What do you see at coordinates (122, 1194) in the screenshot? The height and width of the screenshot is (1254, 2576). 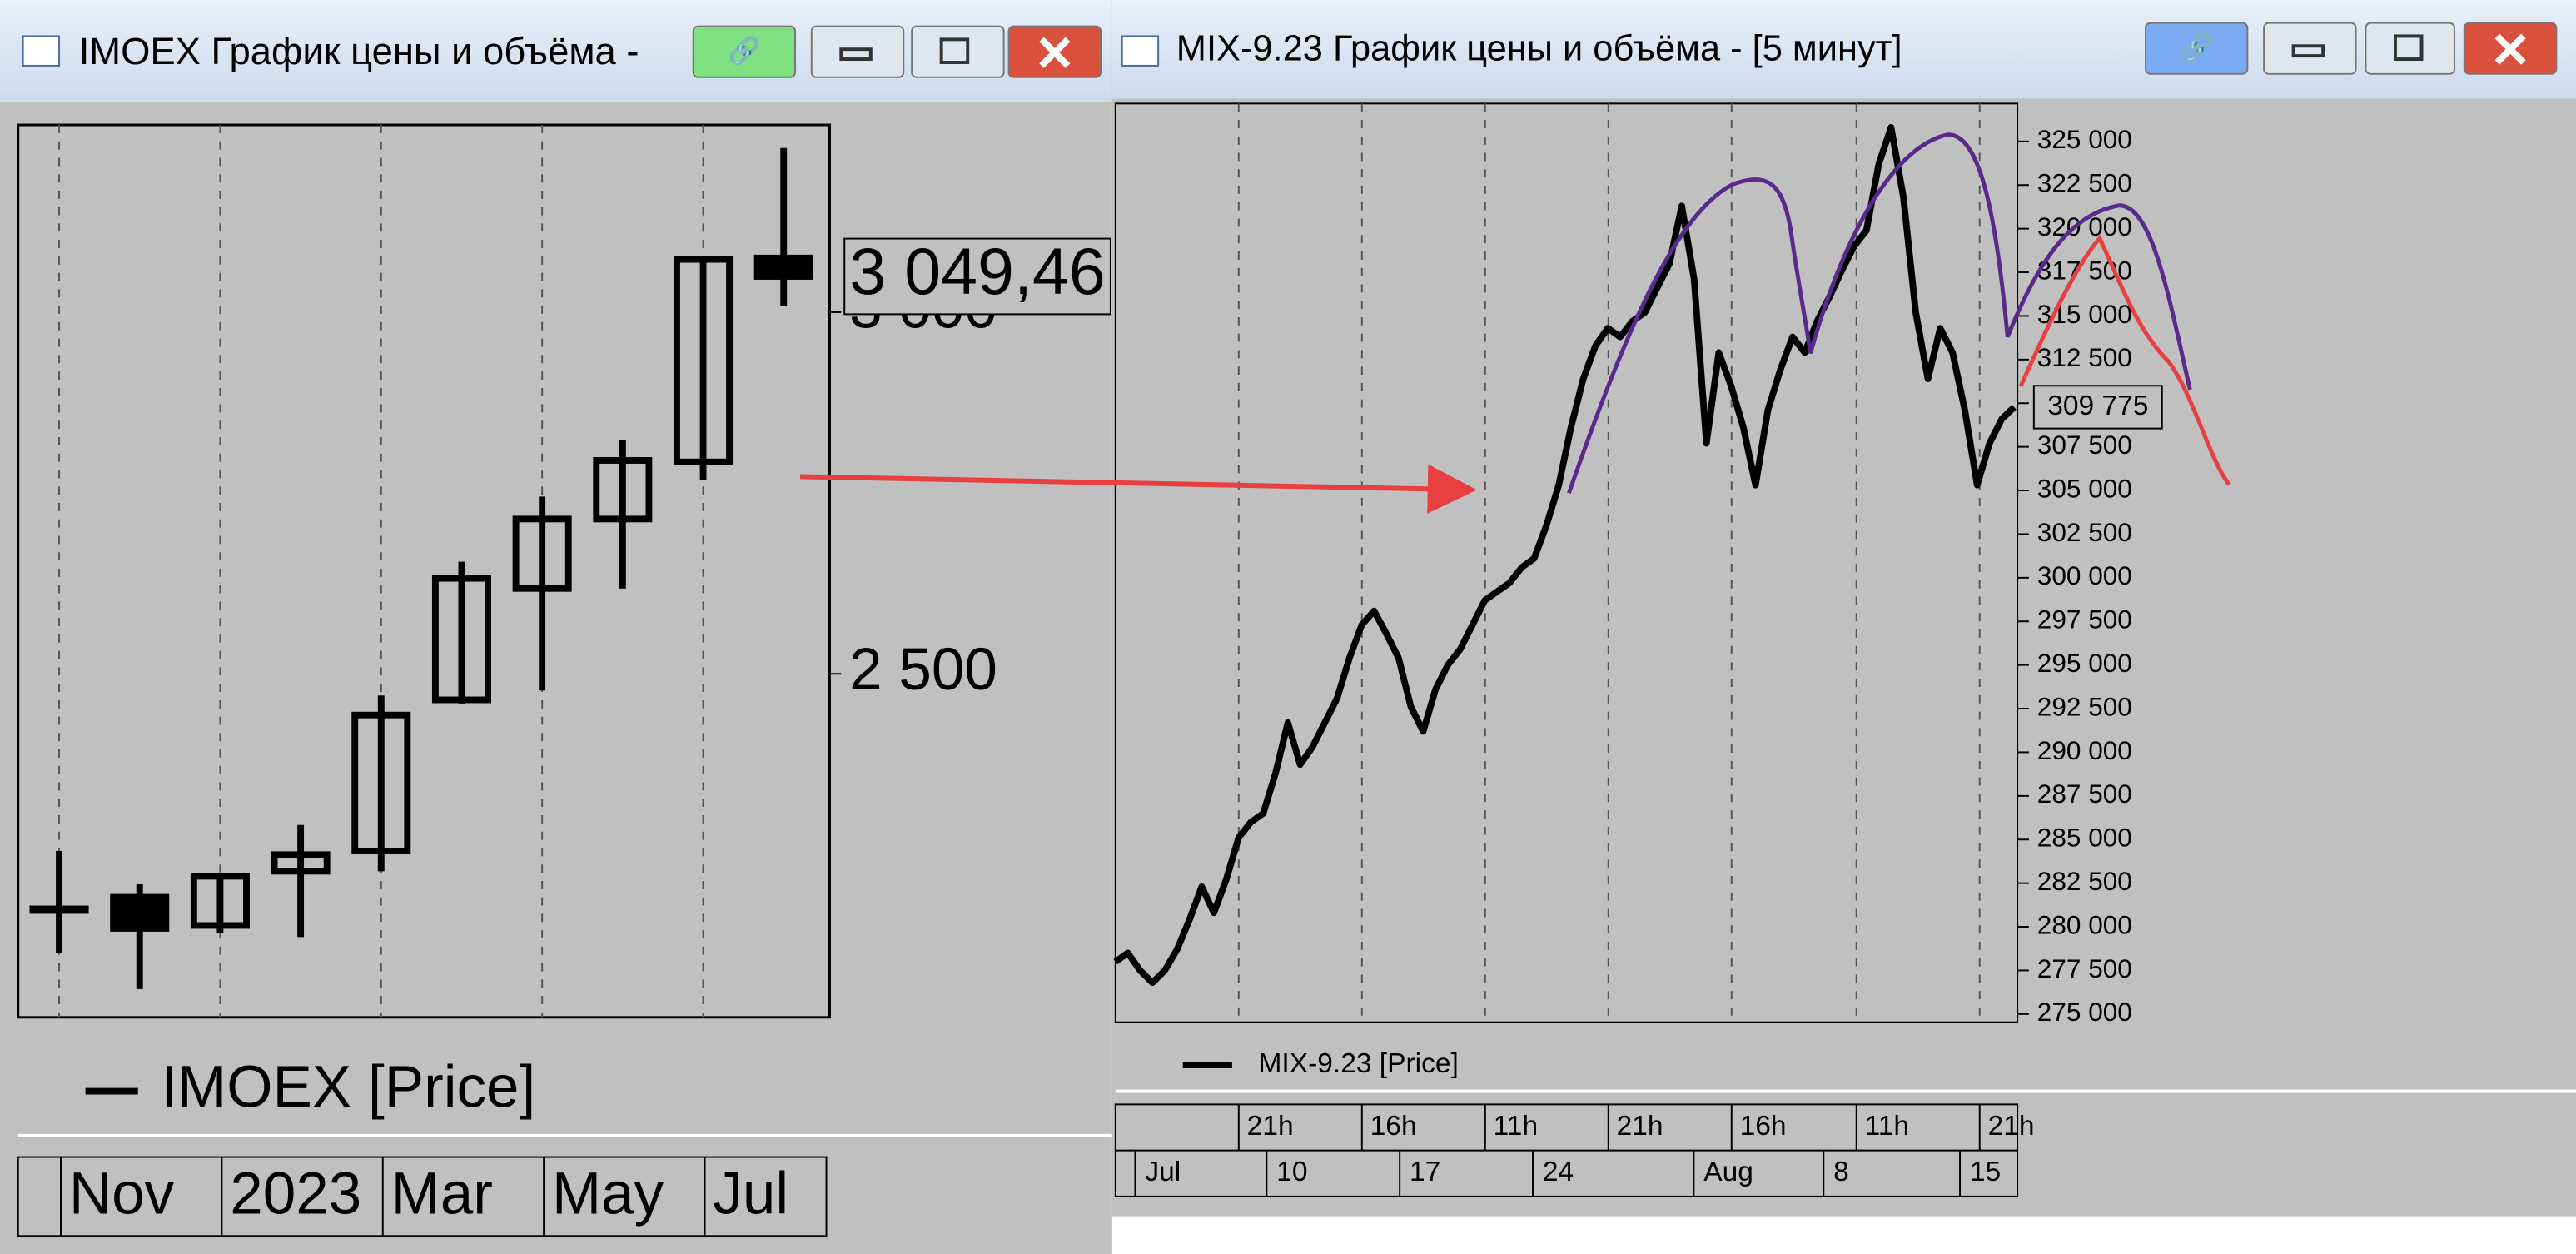 I see `x-tick-label: Nov` at bounding box center [122, 1194].